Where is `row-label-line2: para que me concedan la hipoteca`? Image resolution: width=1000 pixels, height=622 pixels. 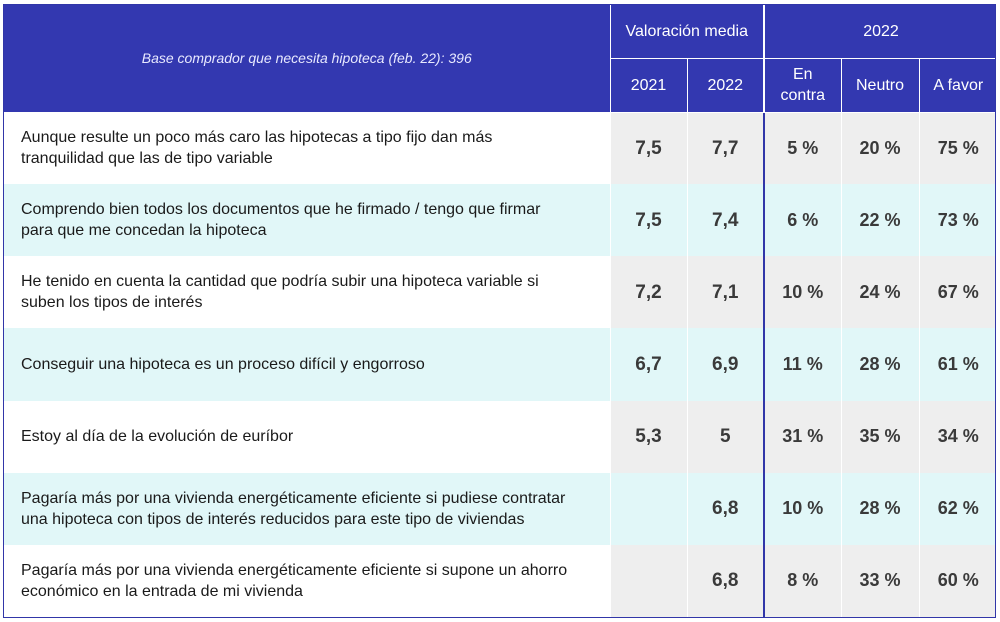
row-label-line2: para que me concedan la hipoteca is located at coordinates (144, 231).